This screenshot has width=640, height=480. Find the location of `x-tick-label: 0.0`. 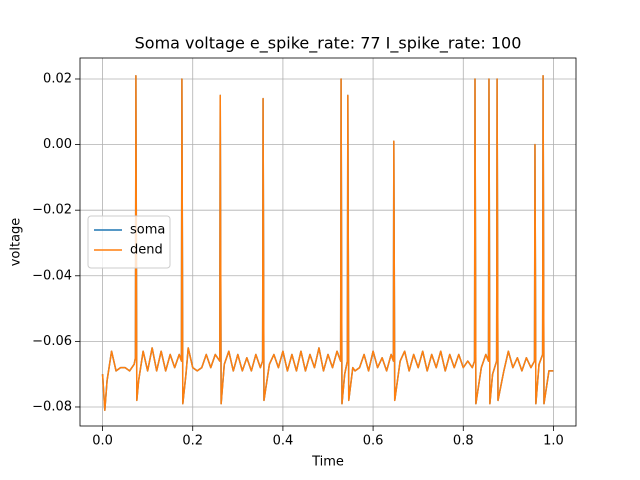

x-tick-label: 0.0 is located at coordinates (102, 441).